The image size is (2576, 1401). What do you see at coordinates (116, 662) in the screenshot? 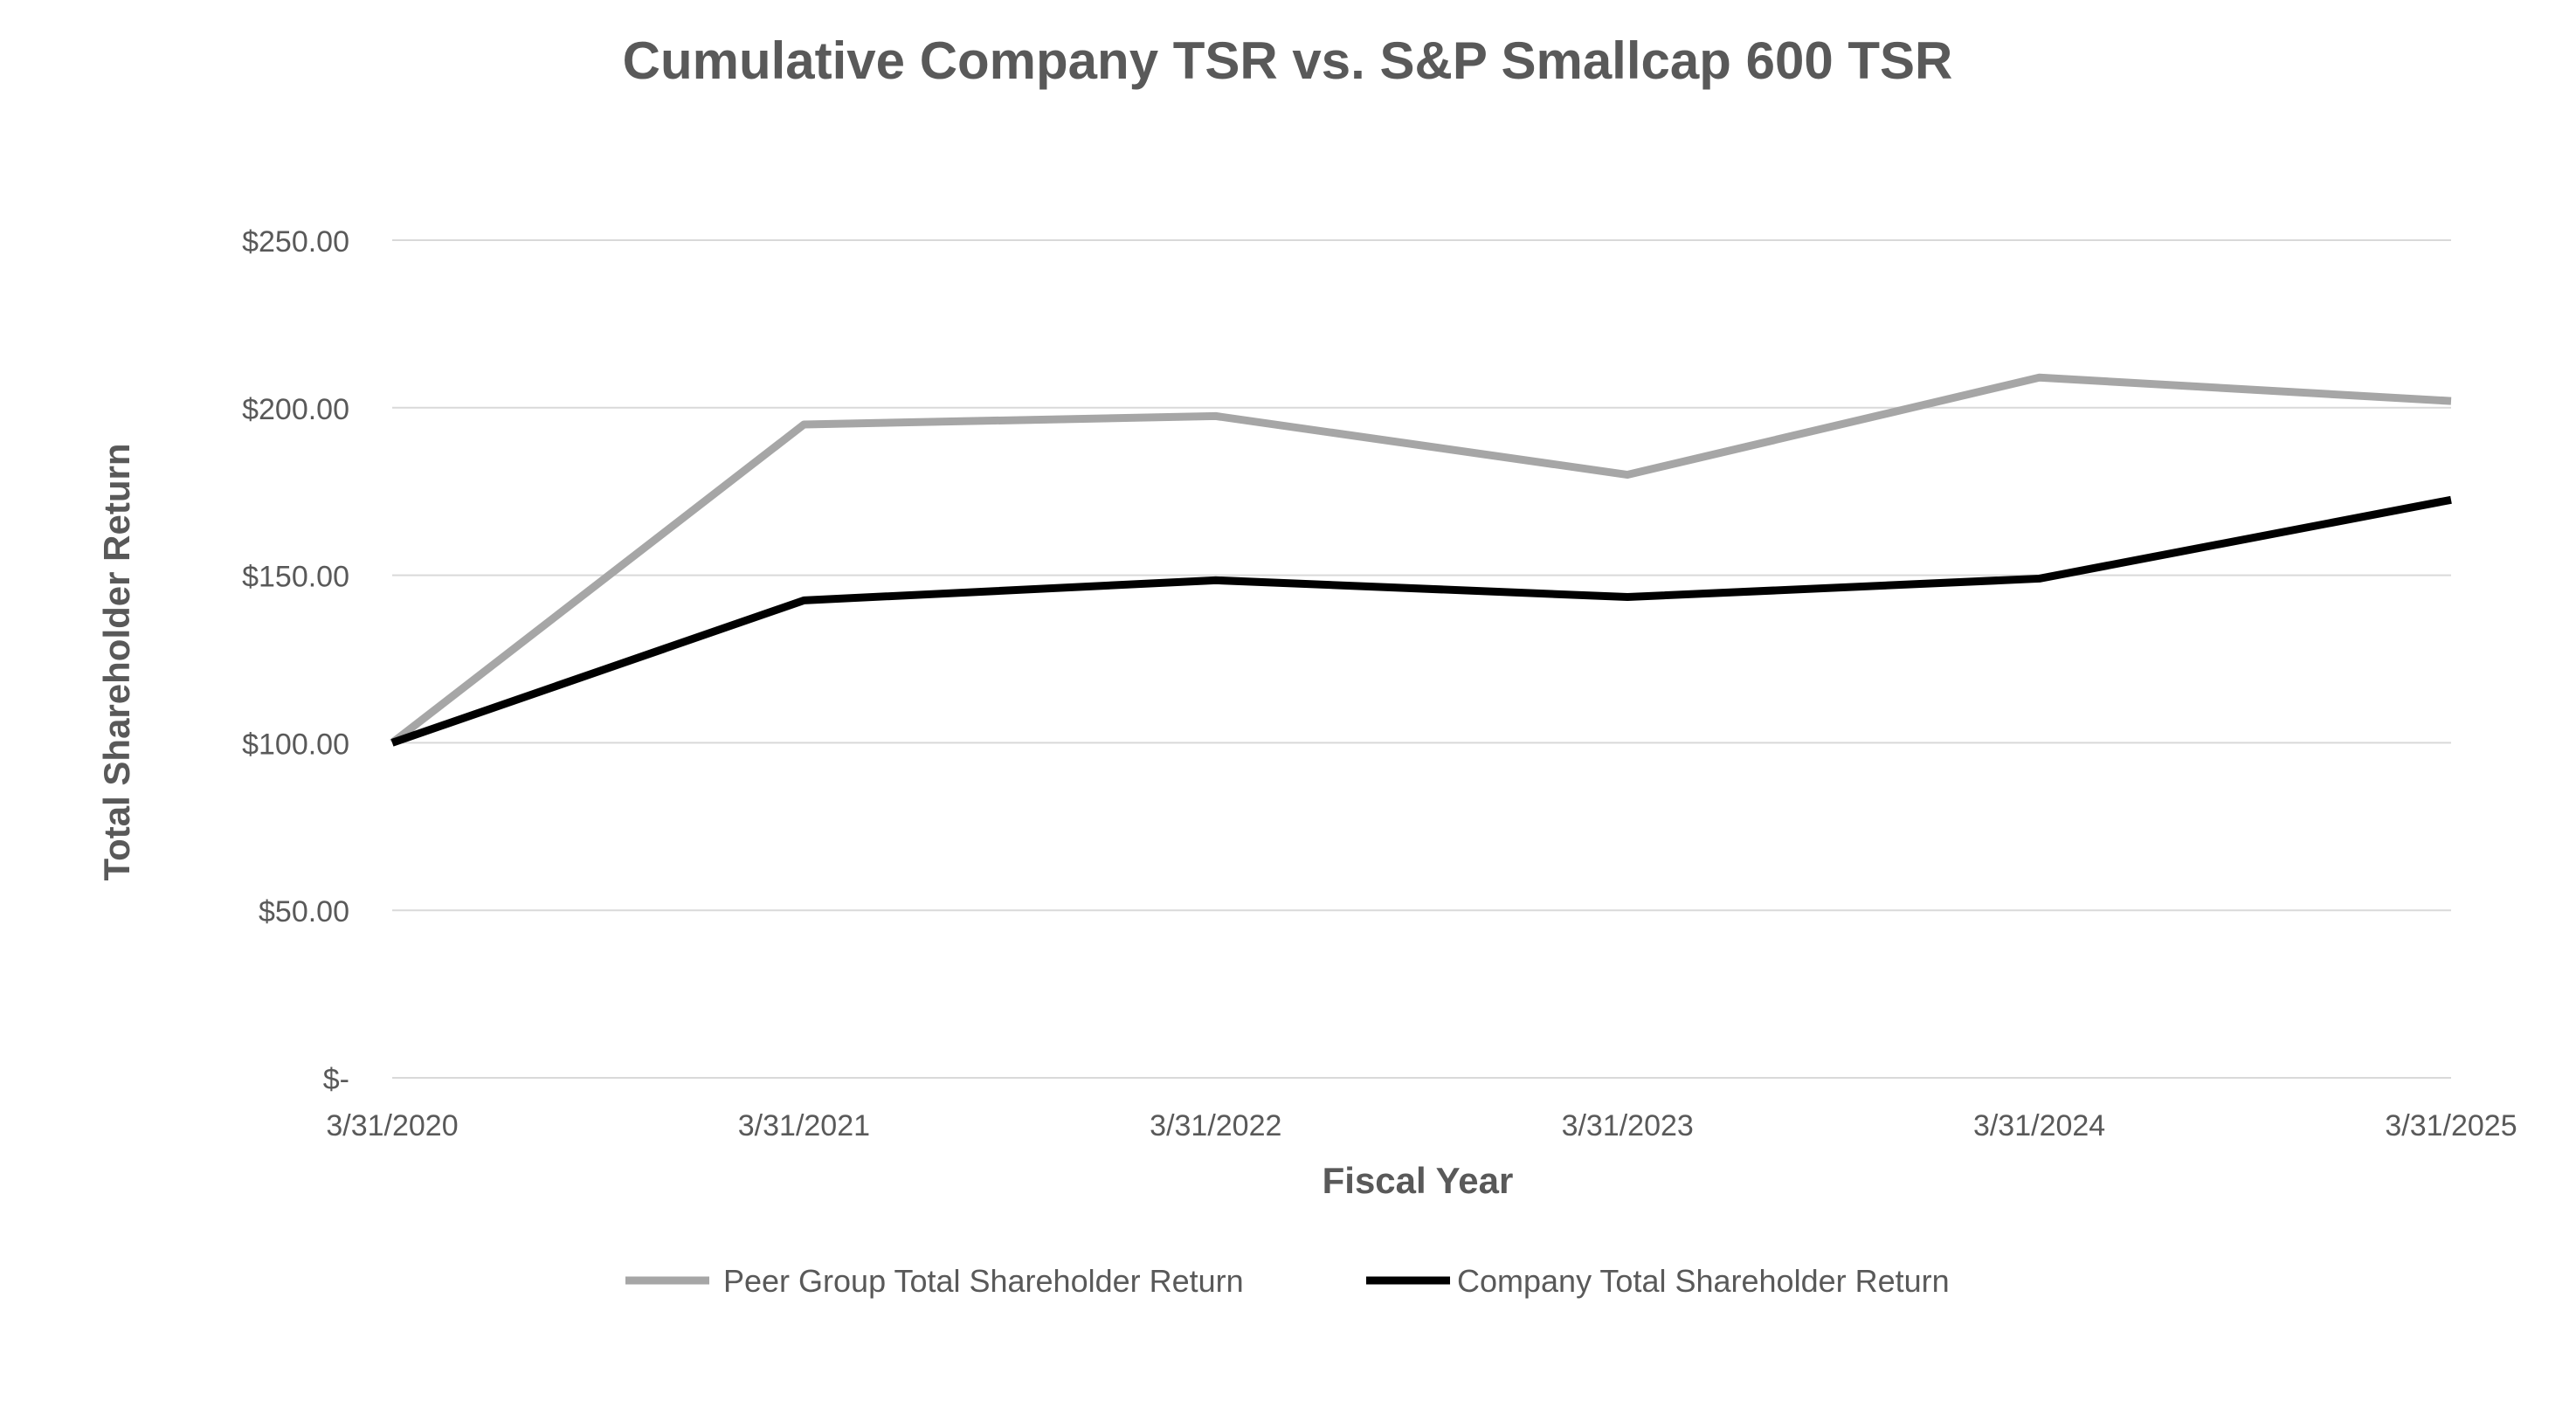
I see `y-axis-title: Total Shareholder Return` at bounding box center [116, 662].